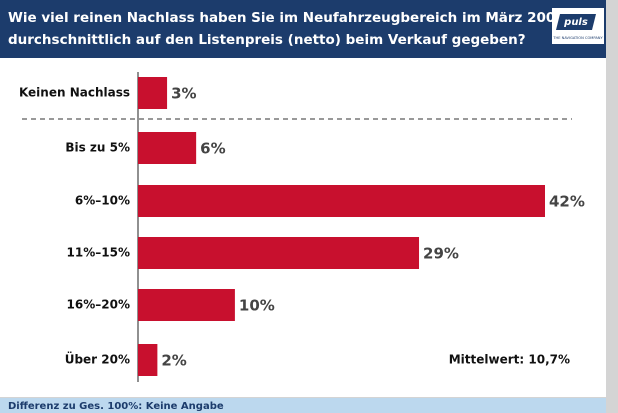  I want to click on category-label: 11%–15%, so click(98, 253).